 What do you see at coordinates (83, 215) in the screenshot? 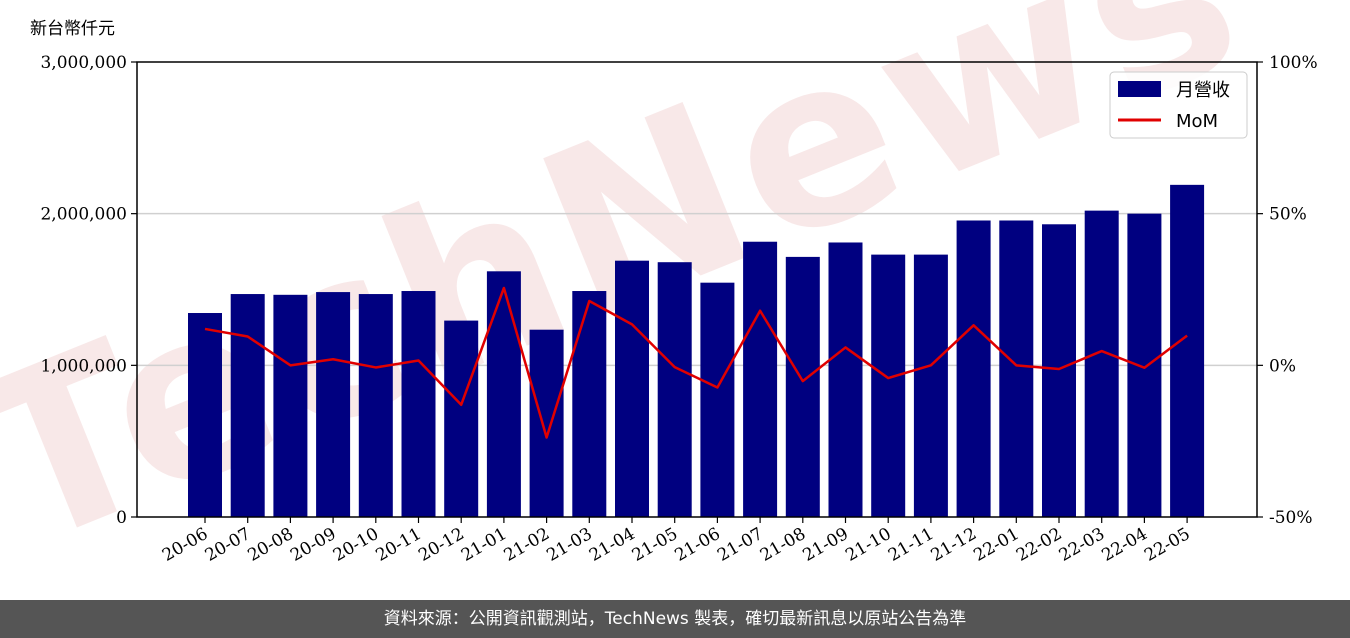
I see `left-tick-label-2: 2,000,000` at bounding box center [83, 215].